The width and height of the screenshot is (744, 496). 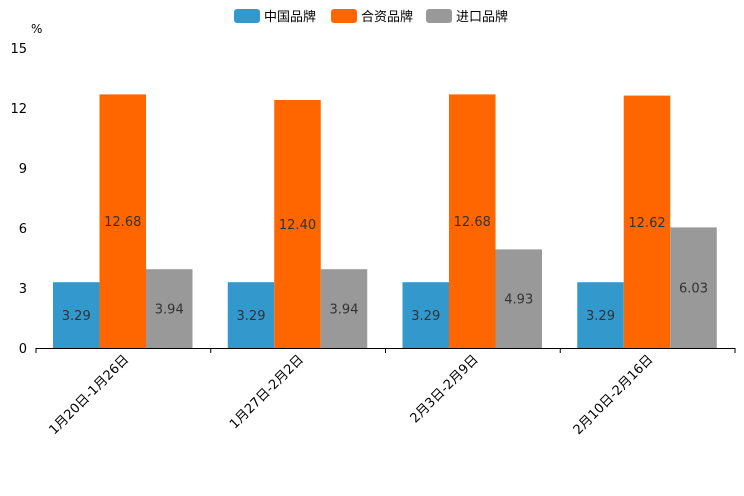 I want to click on legend-label: 中国品牌, so click(x=290, y=17).